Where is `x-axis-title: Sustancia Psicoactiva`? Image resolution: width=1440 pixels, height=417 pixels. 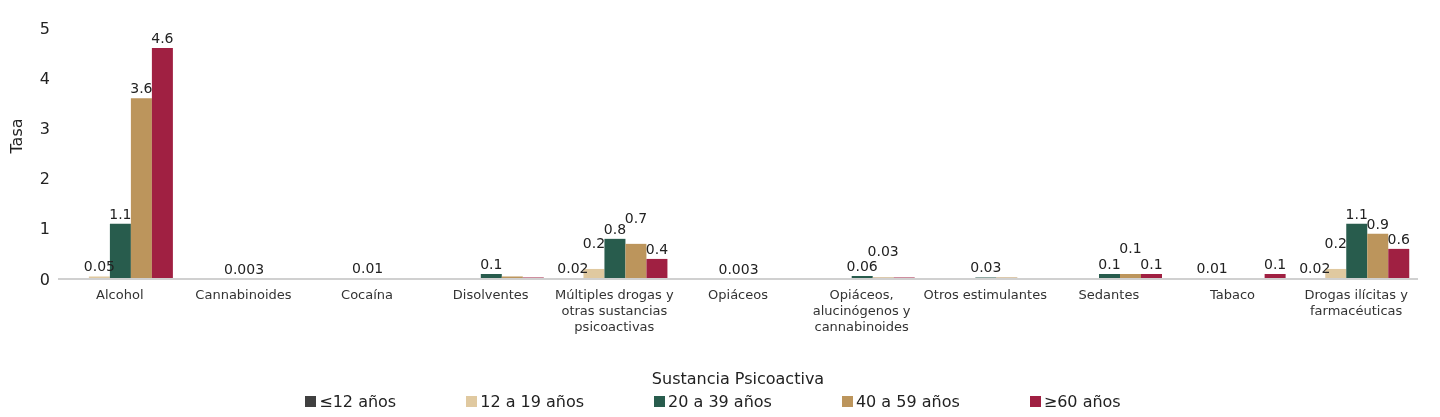
x-axis-title: Sustancia Psicoactiva is located at coordinates (738, 378).